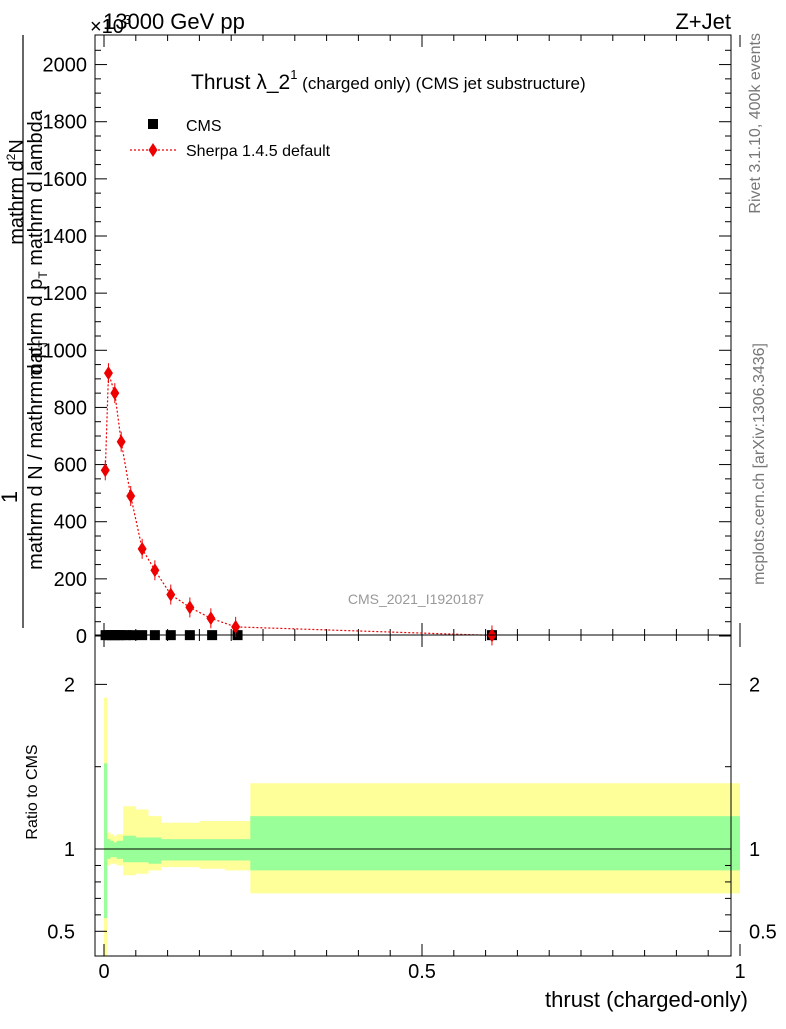  Describe the element at coordinates (103, 972) in the screenshot. I see `x-tick-label: 0` at that location.